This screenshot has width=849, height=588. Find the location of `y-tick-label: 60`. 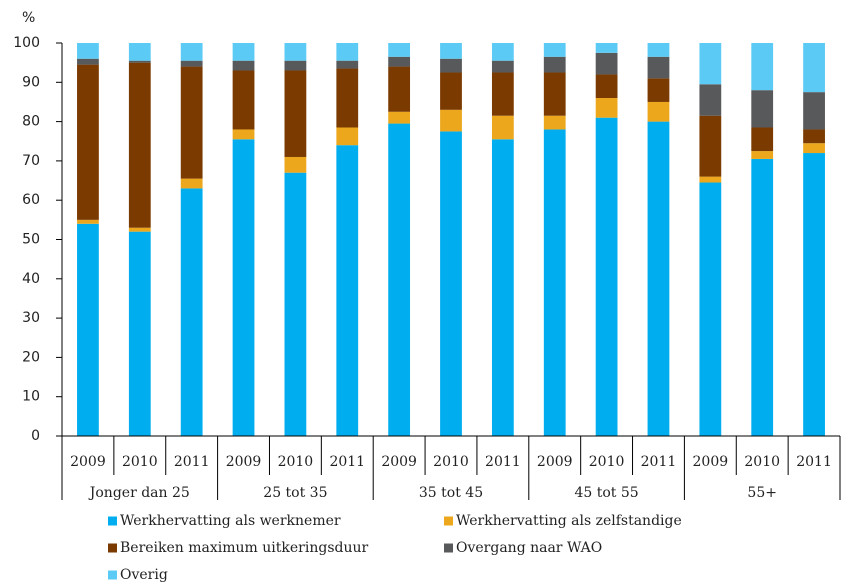

y-tick-label: 60 is located at coordinates (31, 200).